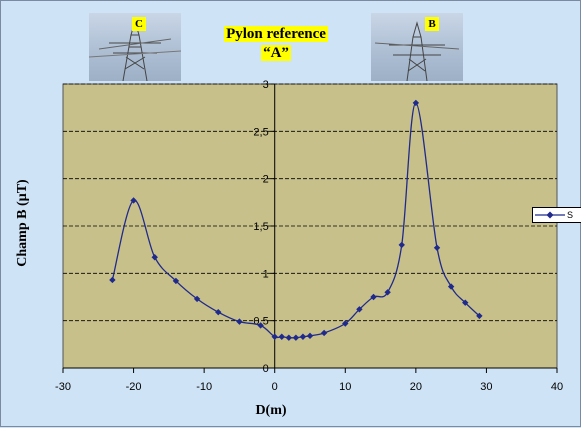  I want to click on legend: S, so click(556, 215).